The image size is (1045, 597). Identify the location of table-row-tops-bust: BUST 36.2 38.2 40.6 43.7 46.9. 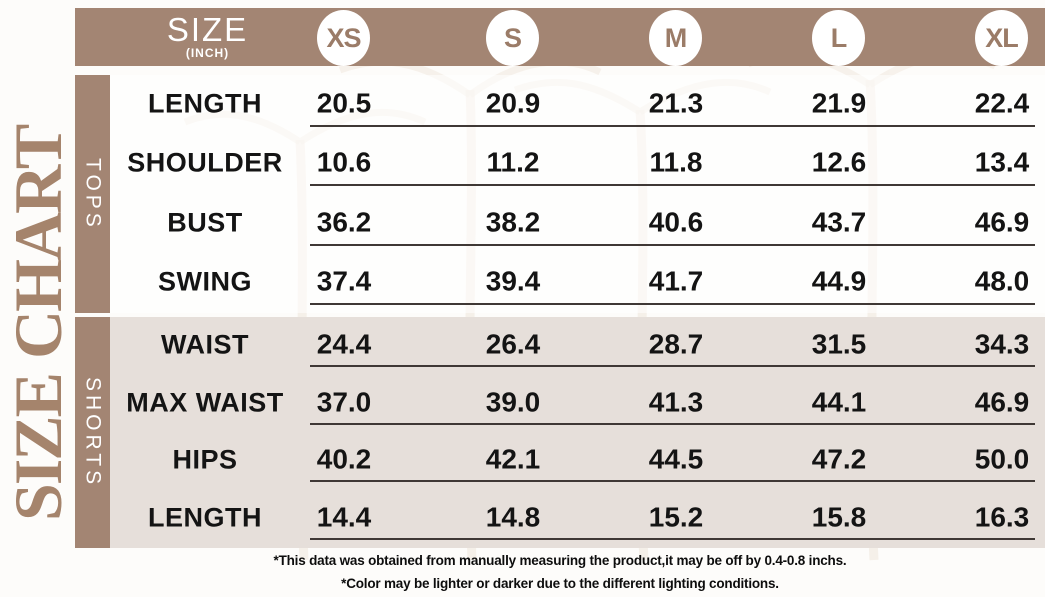
(577, 224).